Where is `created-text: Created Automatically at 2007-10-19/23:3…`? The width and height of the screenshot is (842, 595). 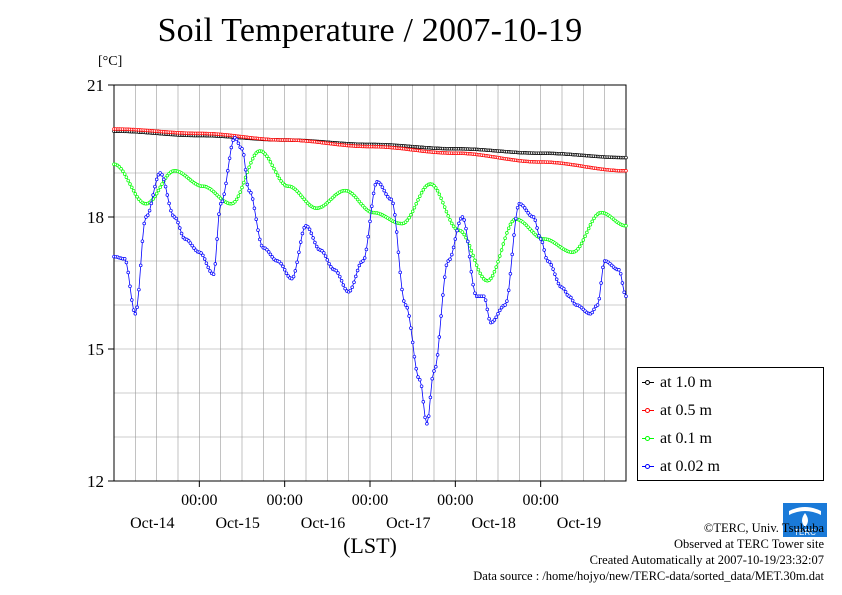
created-text: Created Automatically at 2007-10-19/23:3… is located at coordinates (706, 560).